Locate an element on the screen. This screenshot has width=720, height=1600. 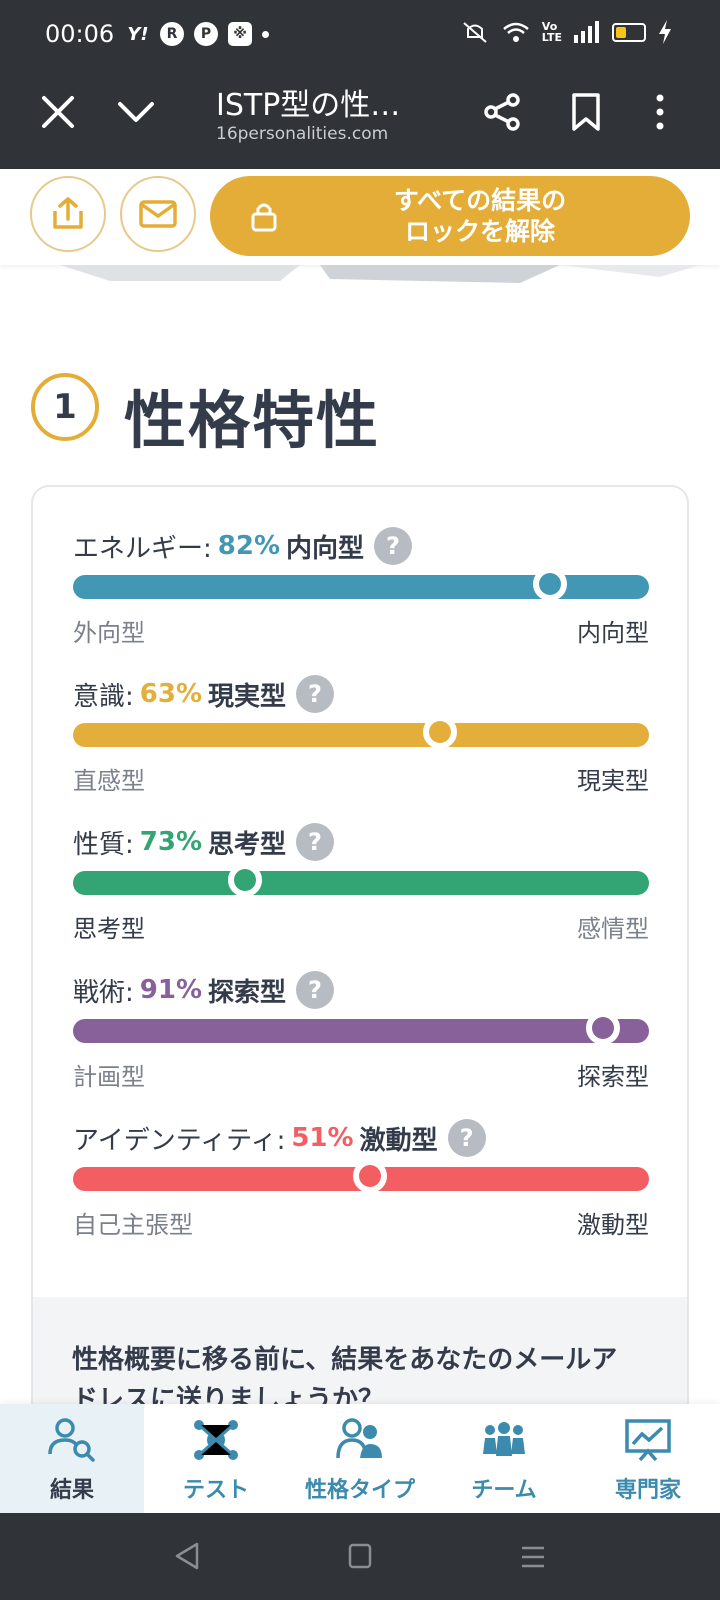
trait-percent: 51% is located at coordinates (322, 1138).